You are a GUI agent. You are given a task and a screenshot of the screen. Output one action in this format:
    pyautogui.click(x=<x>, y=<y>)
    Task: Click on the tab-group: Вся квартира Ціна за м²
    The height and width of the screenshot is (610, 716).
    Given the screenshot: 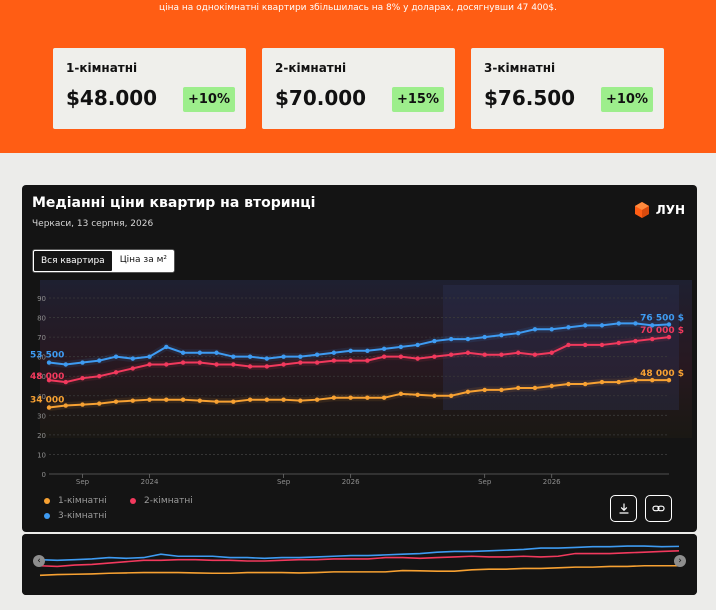 What is the action you would take?
    pyautogui.click(x=103, y=261)
    